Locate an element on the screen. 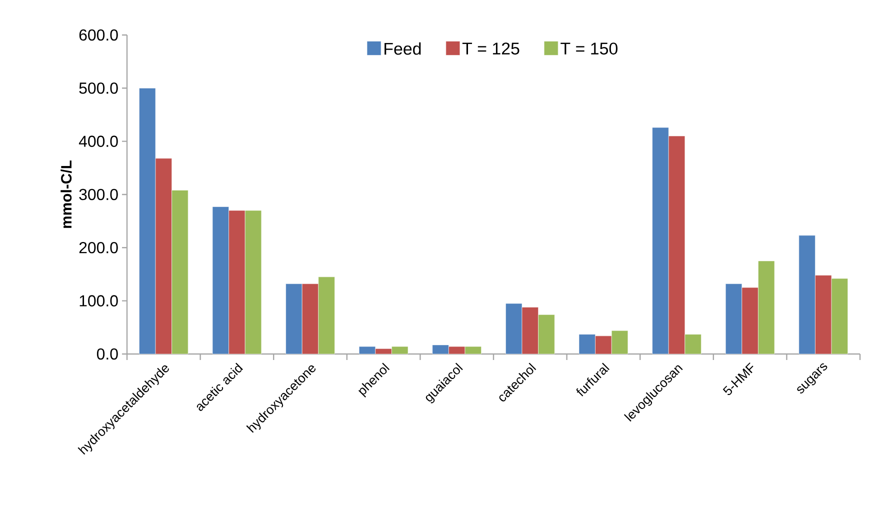  legend-label: T = 150 is located at coordinates (589, 48).